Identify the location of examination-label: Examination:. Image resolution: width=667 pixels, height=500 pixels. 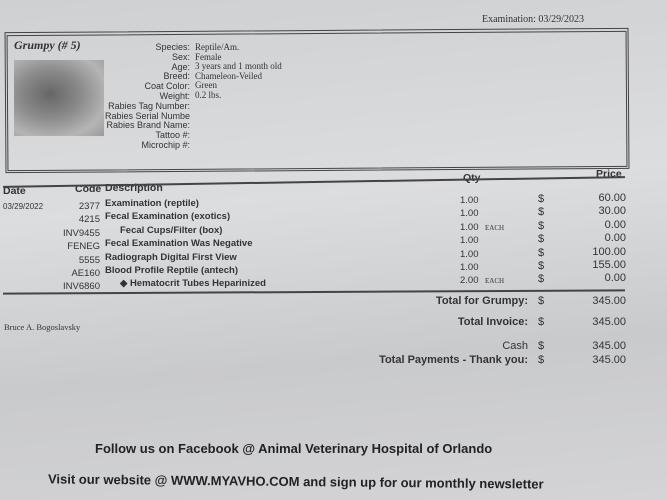
(509, 19).